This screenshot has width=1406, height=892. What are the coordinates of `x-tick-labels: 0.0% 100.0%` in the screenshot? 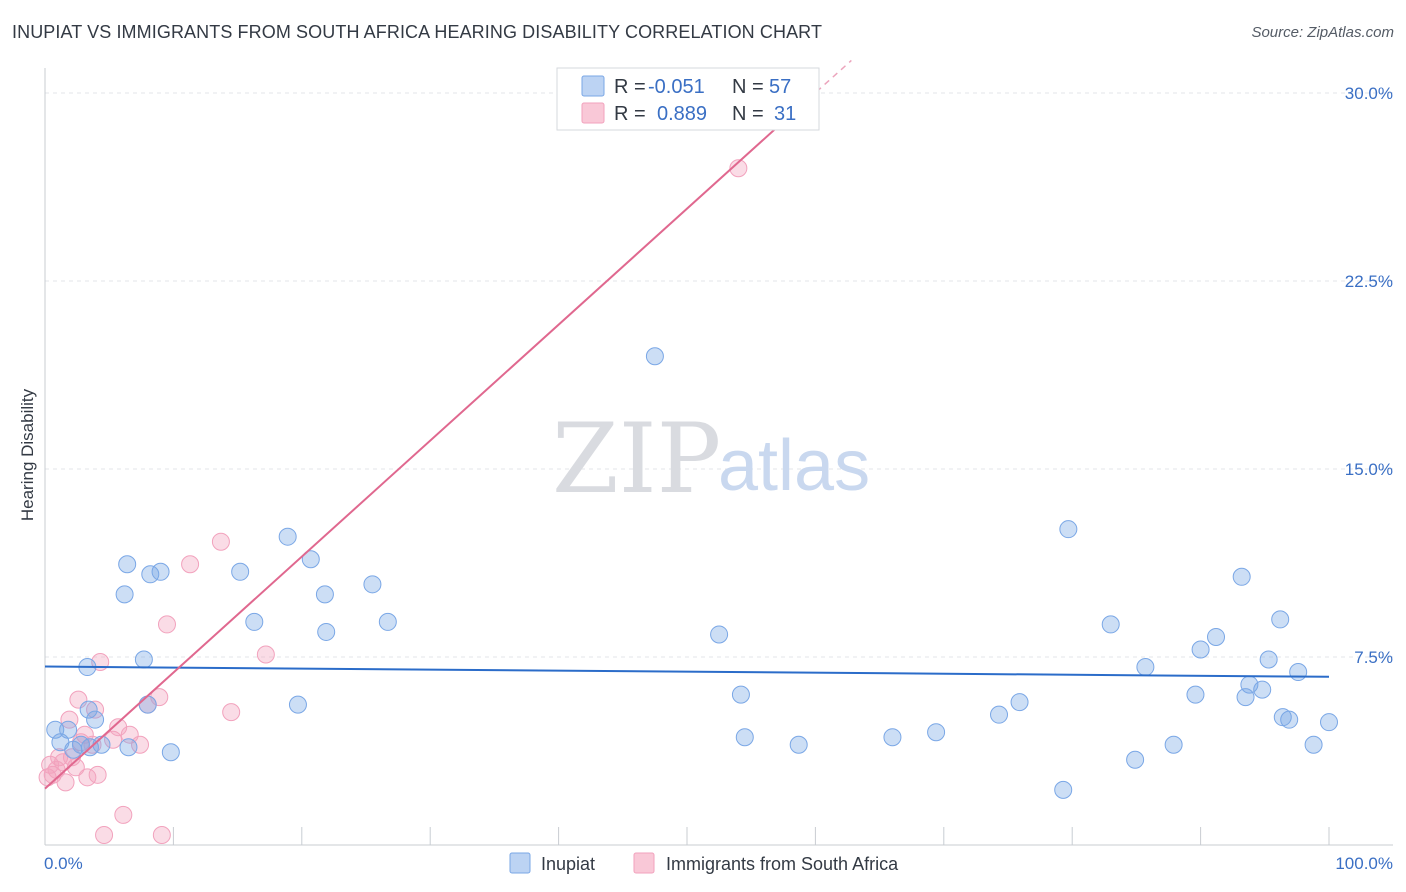 It's located at (718, 863).